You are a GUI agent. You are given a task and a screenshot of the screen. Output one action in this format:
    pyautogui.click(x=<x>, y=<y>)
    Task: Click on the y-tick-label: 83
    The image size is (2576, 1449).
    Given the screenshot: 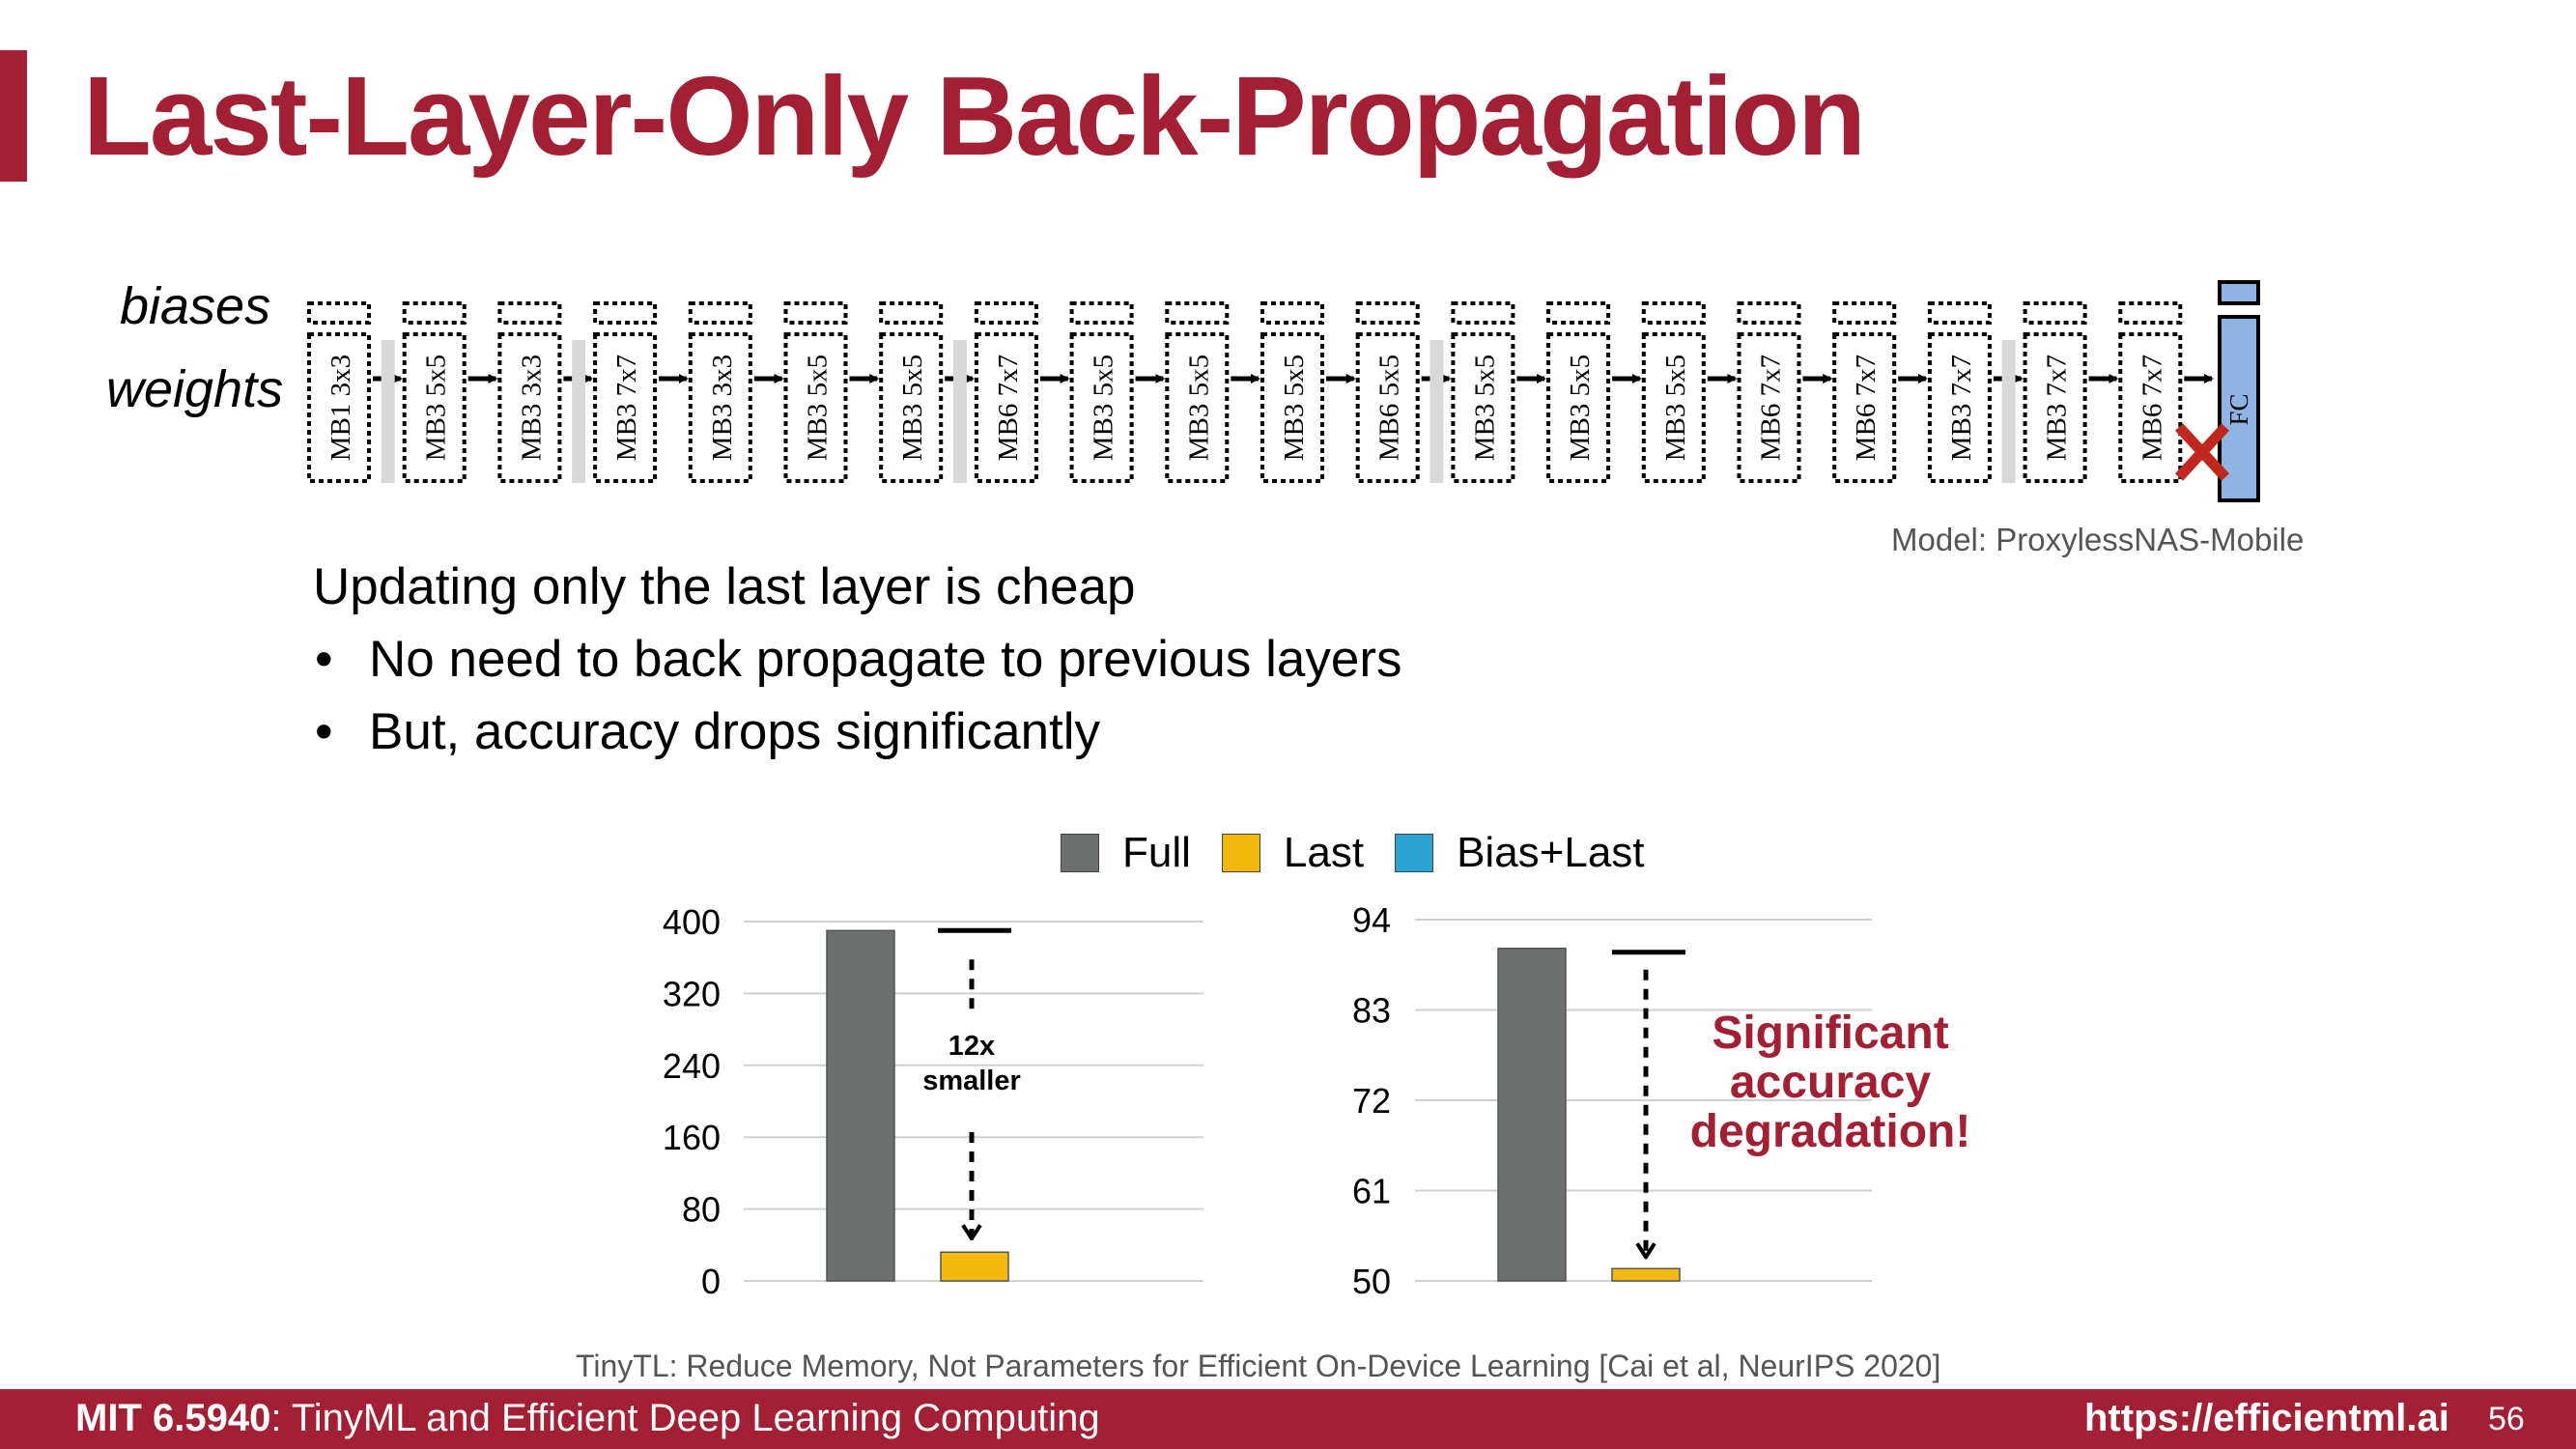 What is the action you would take?
    pyautogui.click(x=1371, y=1011)
    